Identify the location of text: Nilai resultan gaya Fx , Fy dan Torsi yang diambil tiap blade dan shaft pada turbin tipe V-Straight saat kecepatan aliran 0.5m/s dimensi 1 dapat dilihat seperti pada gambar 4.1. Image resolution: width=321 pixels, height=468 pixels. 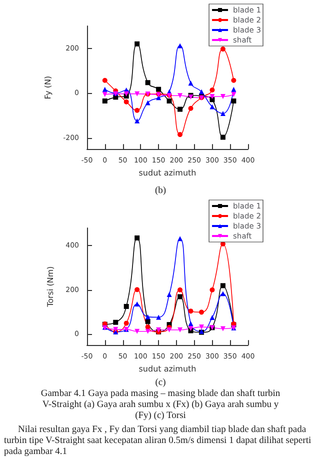
(158, 441).